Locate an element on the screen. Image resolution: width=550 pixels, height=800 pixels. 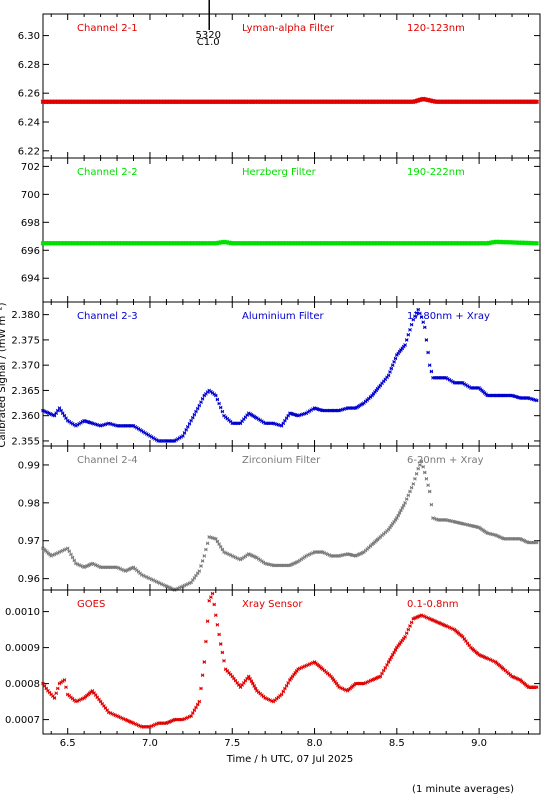
y-tick-label: 0.99 is located at coordinates (29, 465).